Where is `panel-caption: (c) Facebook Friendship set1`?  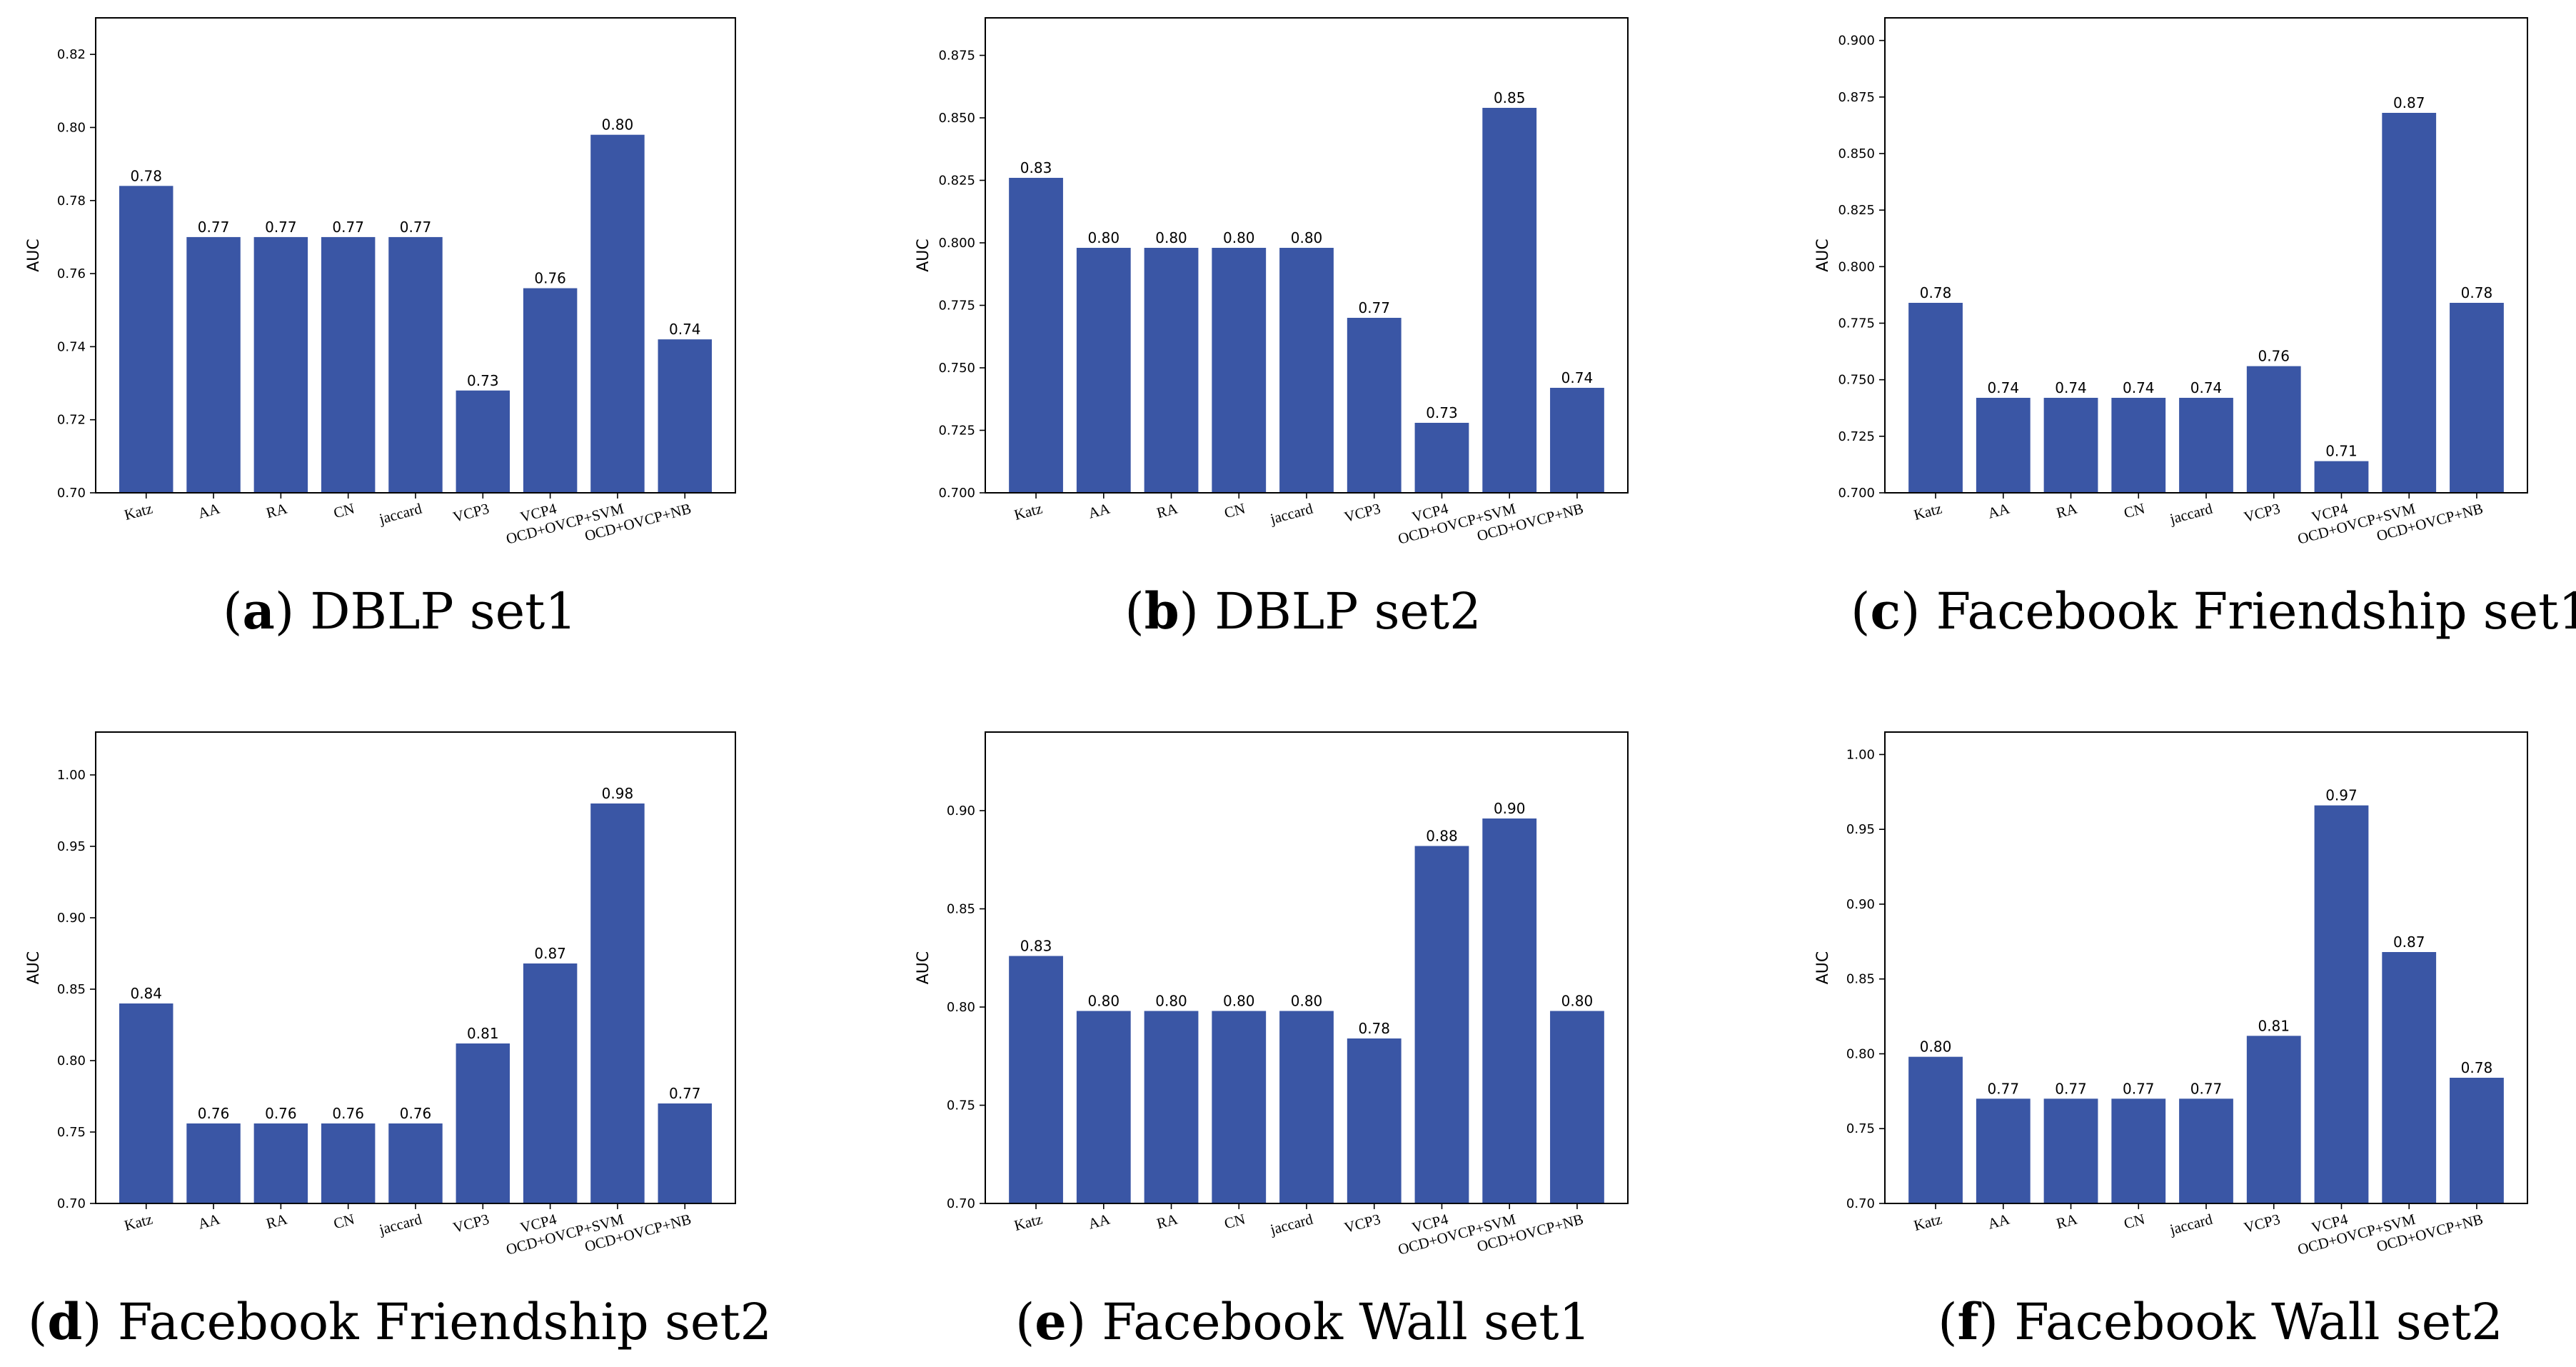
panel-caption: (c) Facebook Friendship set1 is located at coordinates (2214, 611).